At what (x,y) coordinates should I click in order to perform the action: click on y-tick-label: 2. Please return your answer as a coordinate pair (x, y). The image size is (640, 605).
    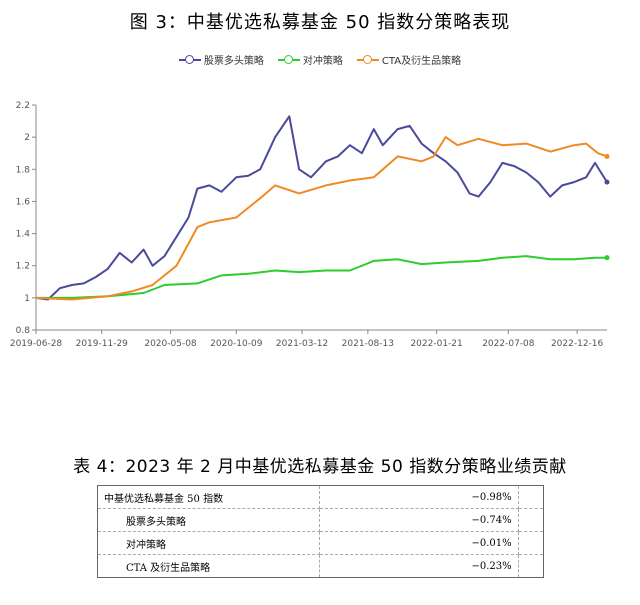
    Looking at the image, I should click on (27, 138).